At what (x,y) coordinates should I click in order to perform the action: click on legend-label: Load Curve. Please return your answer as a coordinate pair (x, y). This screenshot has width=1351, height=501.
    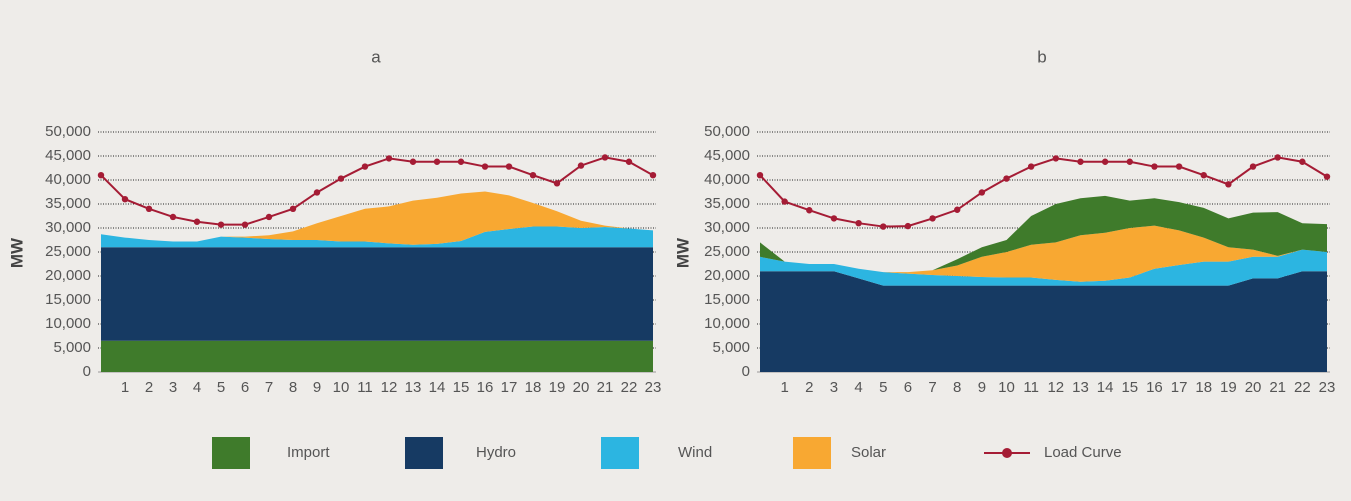
    Looking at the image, I should click on (1083, 452).